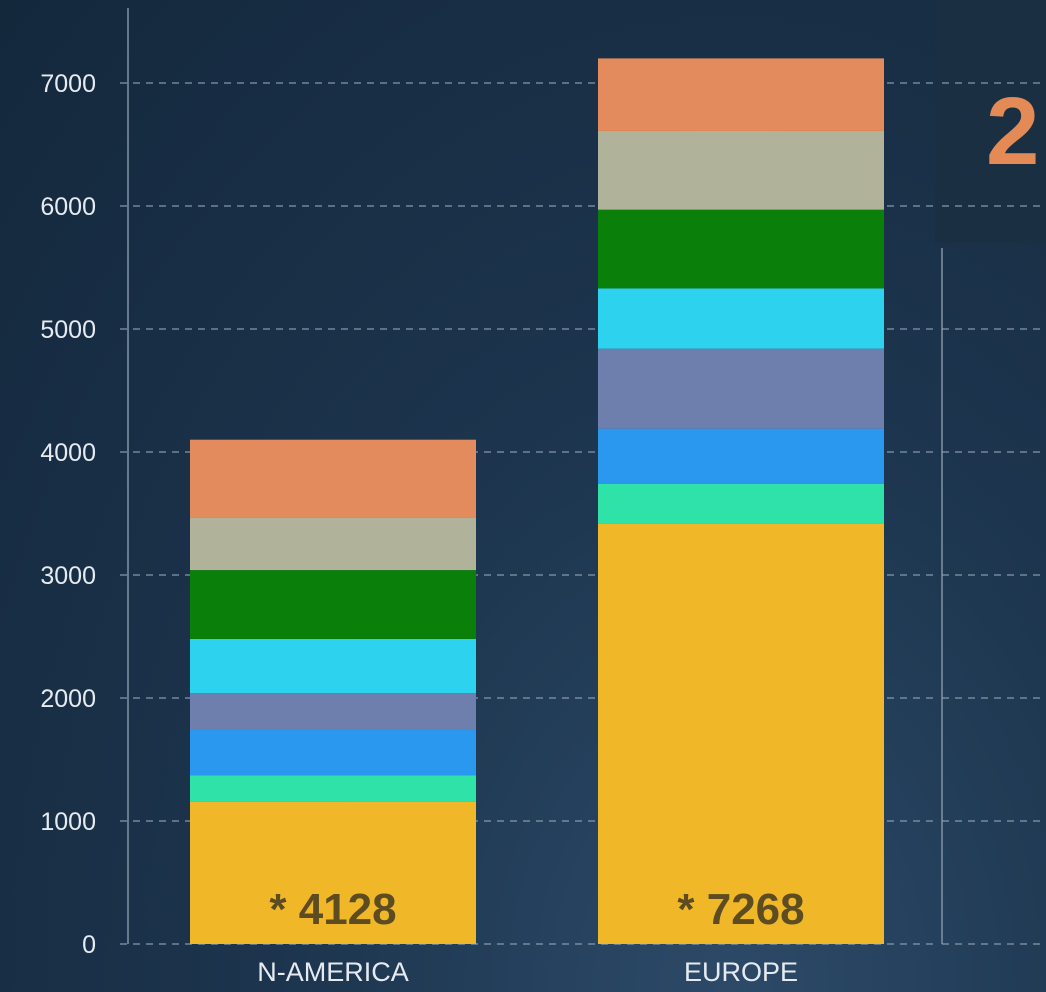 The height and width of the screenshot is (992, 1046). I want to click on y-tick-label: 6000, so click(68, 207).